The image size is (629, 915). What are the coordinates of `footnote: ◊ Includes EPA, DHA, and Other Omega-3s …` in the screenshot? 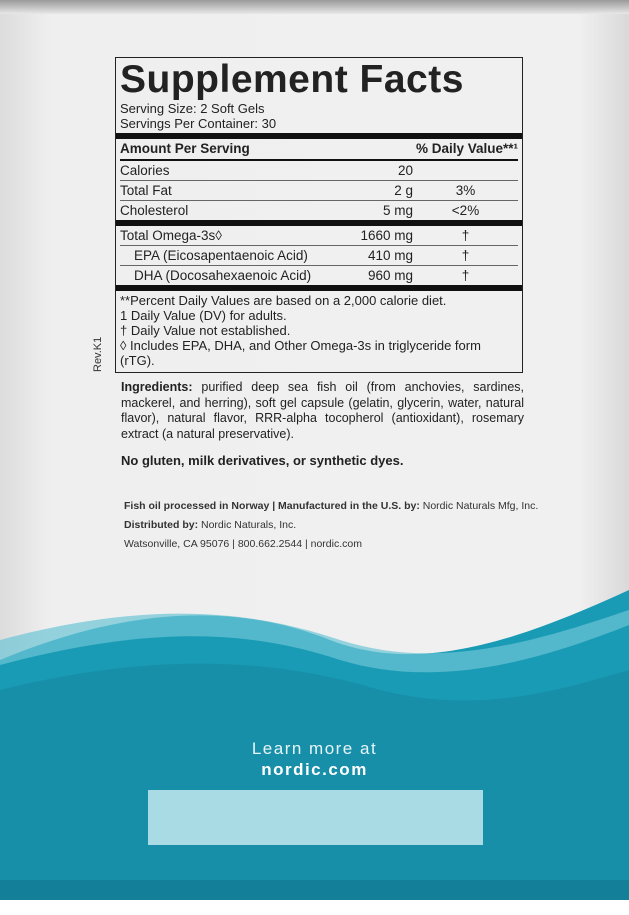 It's located at (300, 353).